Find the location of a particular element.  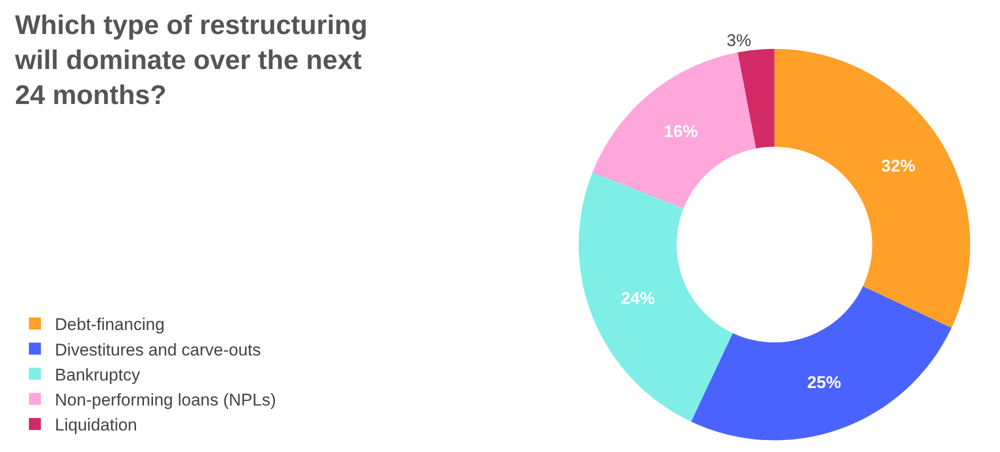

data-label: 3% is located at coordinates (739, 40).